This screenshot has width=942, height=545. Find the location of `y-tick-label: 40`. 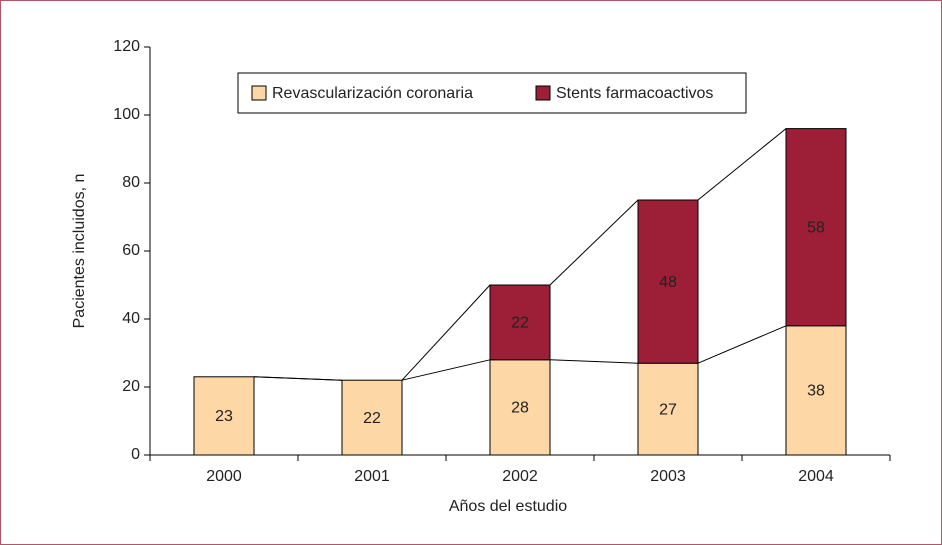

y-tick-label: 40 is located at coordinates (131, 318).